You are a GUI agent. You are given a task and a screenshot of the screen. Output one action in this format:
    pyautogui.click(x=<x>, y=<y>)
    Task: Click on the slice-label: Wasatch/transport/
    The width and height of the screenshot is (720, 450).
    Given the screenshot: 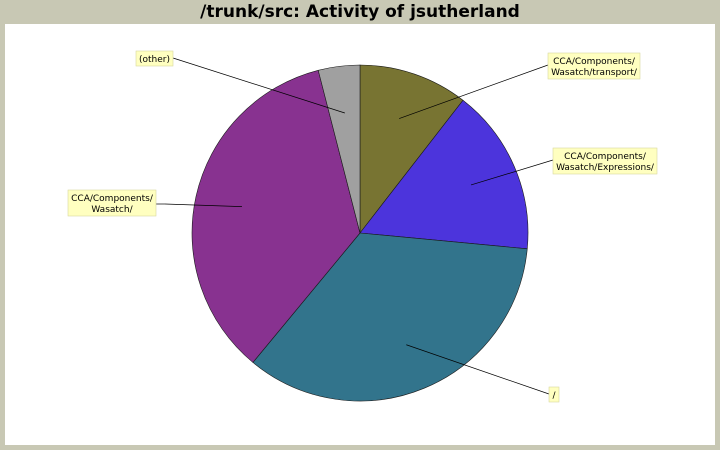 What is the action you would take?
    pyautogui.click(x=594, y=73)
    